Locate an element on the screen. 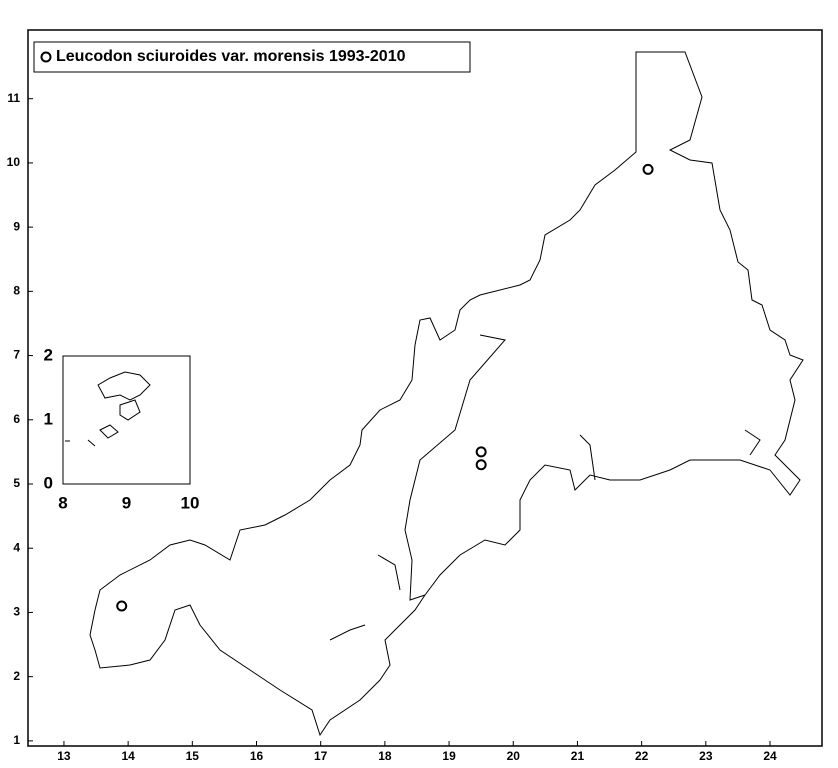 This screenshot has width=838, height=768. y-tick-label: 6 is located at coordinates (16, 419).